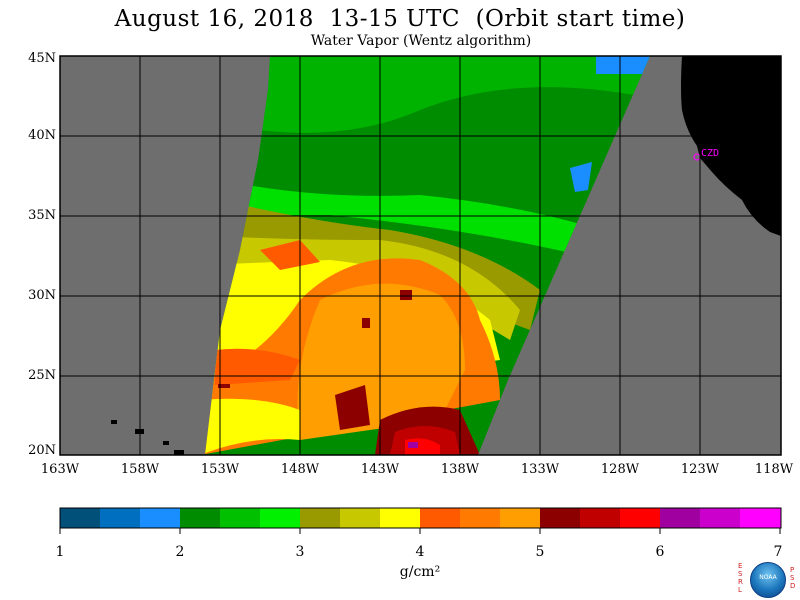 The height and width of the screenshot is (600, 800). I want to click on noaa-logo-icon: NOAA, so click(768, 580).